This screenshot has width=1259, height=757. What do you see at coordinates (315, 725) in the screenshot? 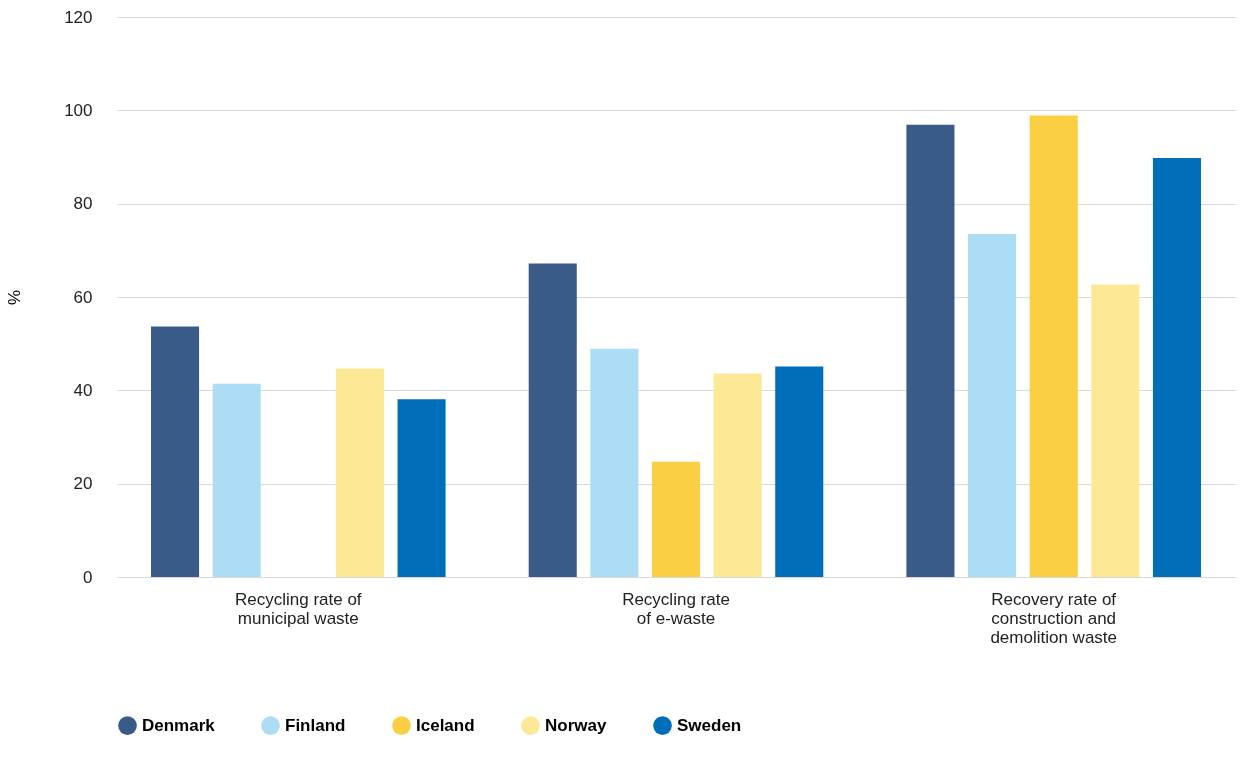
I see `legend-label: Finland` at bounding box center [315, 725].